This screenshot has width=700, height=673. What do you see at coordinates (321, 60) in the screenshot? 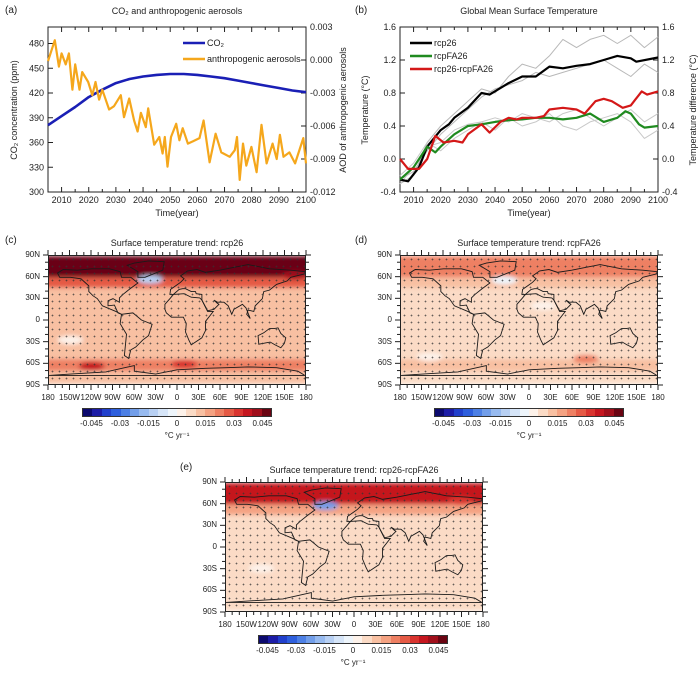
I see `y-right-tick-label: 0.000` at bounding box center [321, 60].